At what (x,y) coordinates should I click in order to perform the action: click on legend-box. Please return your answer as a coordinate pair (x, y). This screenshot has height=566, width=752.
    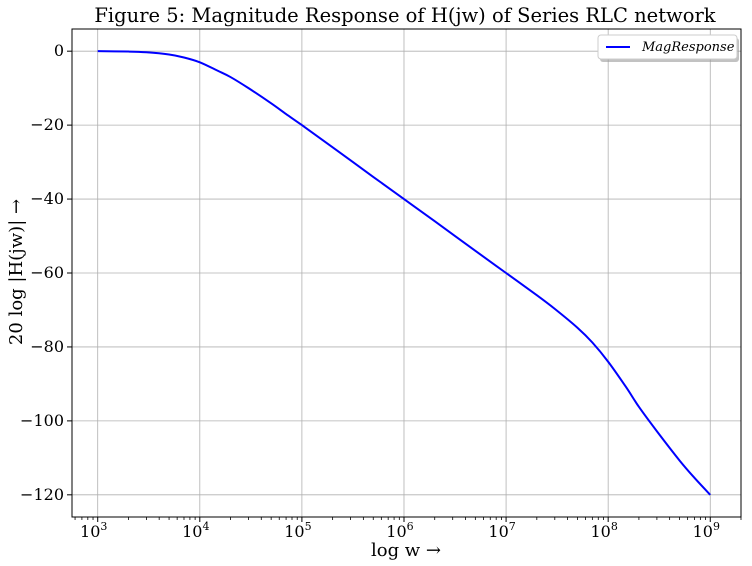
    Looking at the image, I should click on (667, 47).